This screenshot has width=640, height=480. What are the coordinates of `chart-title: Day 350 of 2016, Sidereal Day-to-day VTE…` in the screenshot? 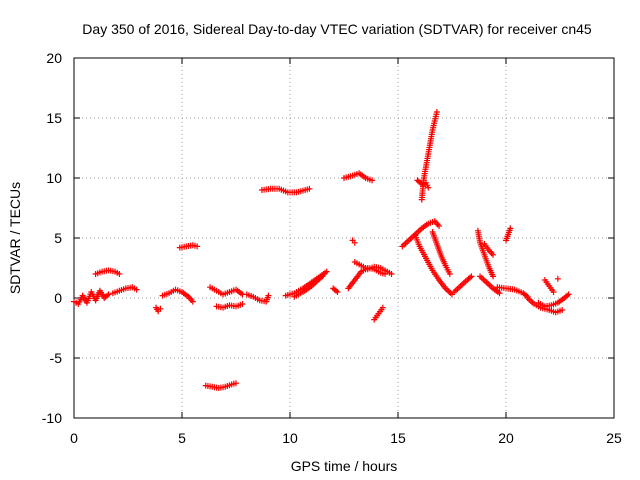 It's located at (337, 29).